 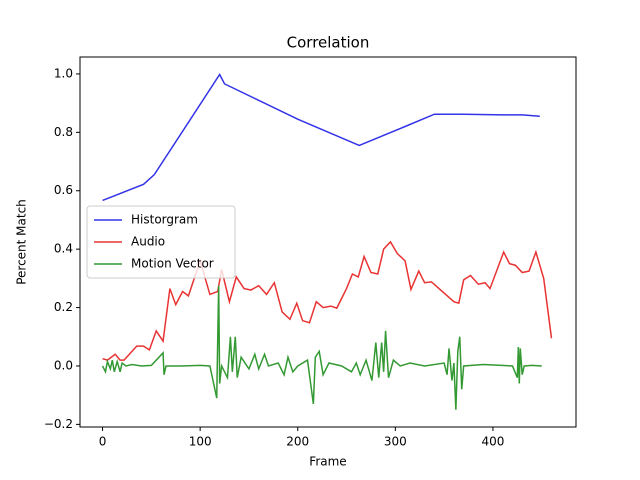 I want to click on y-tick-label: 0.0, so click(x=63, y=365).